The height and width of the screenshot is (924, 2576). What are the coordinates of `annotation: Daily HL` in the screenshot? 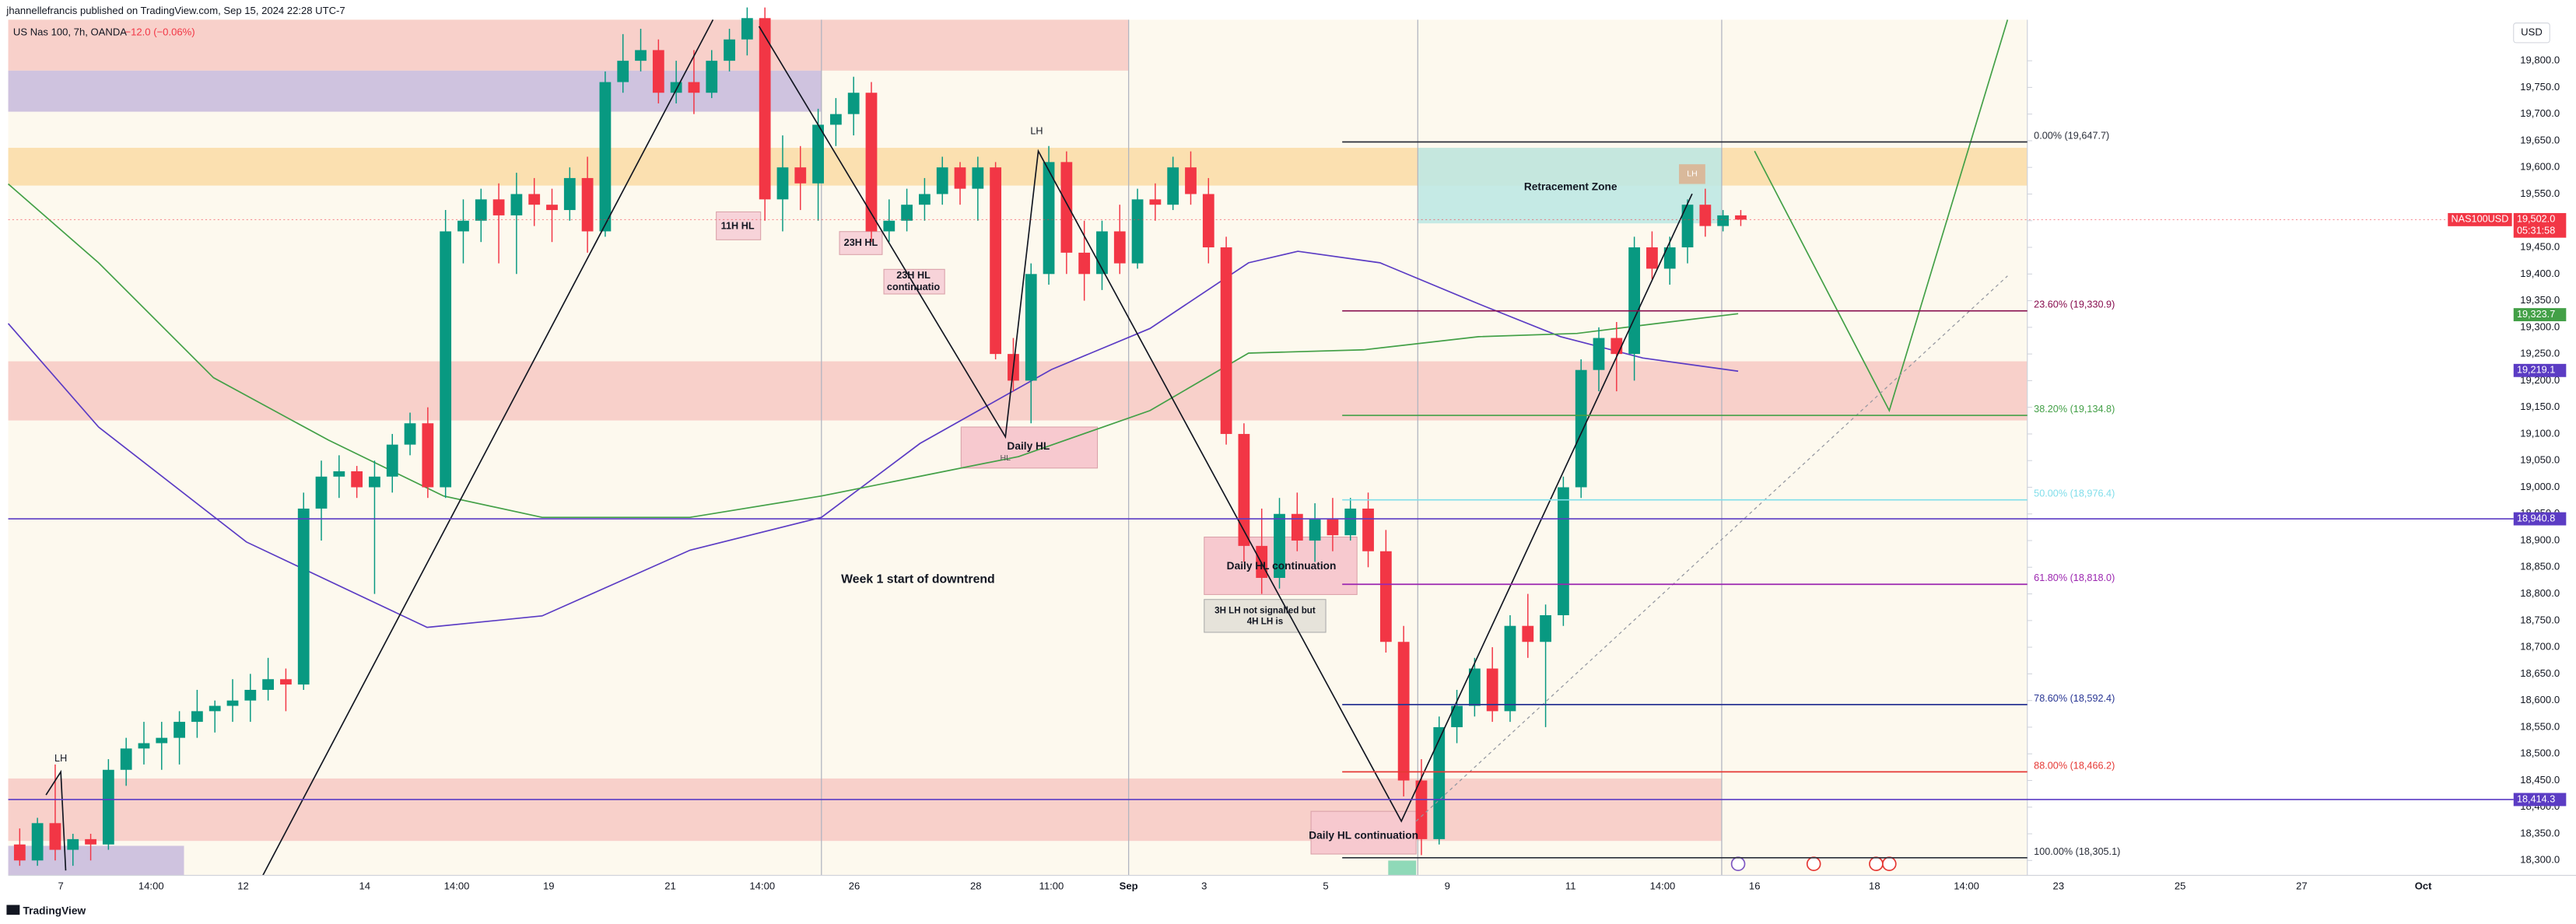 It's located at (1028, 446).